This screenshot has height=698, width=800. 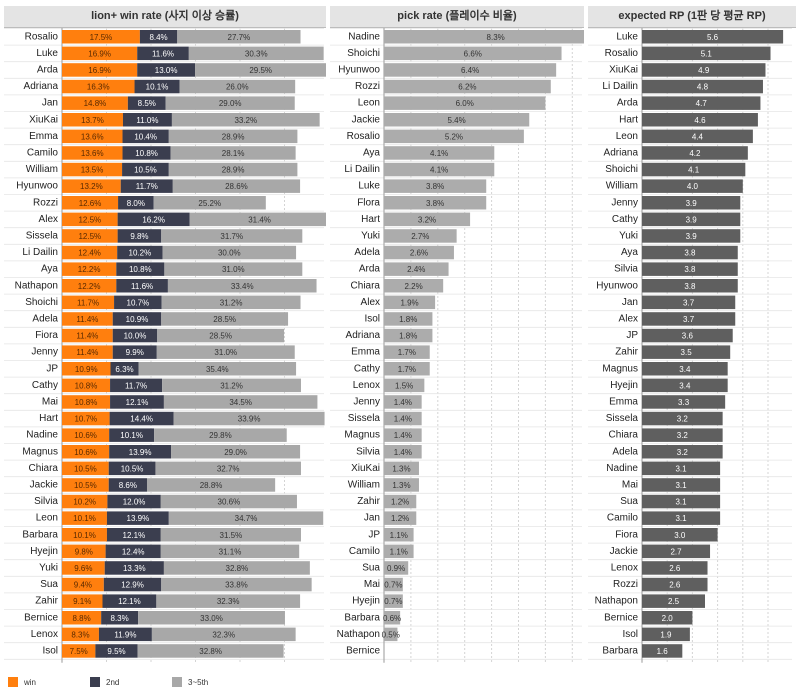 What do you see at coordinates (95, 103) in the screenshot?
I see `bar-win-label: 14.8%` at bounding box center [95, 103].